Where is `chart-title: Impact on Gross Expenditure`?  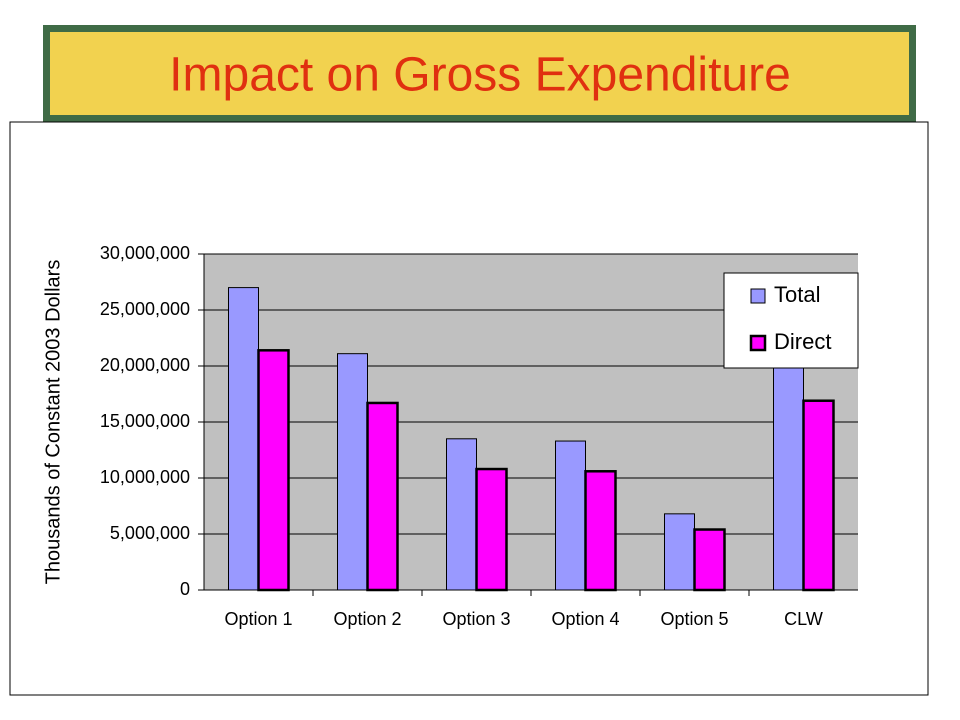
chart-title: Impact on Gross Expenditure is located at coordinates (480, 75).